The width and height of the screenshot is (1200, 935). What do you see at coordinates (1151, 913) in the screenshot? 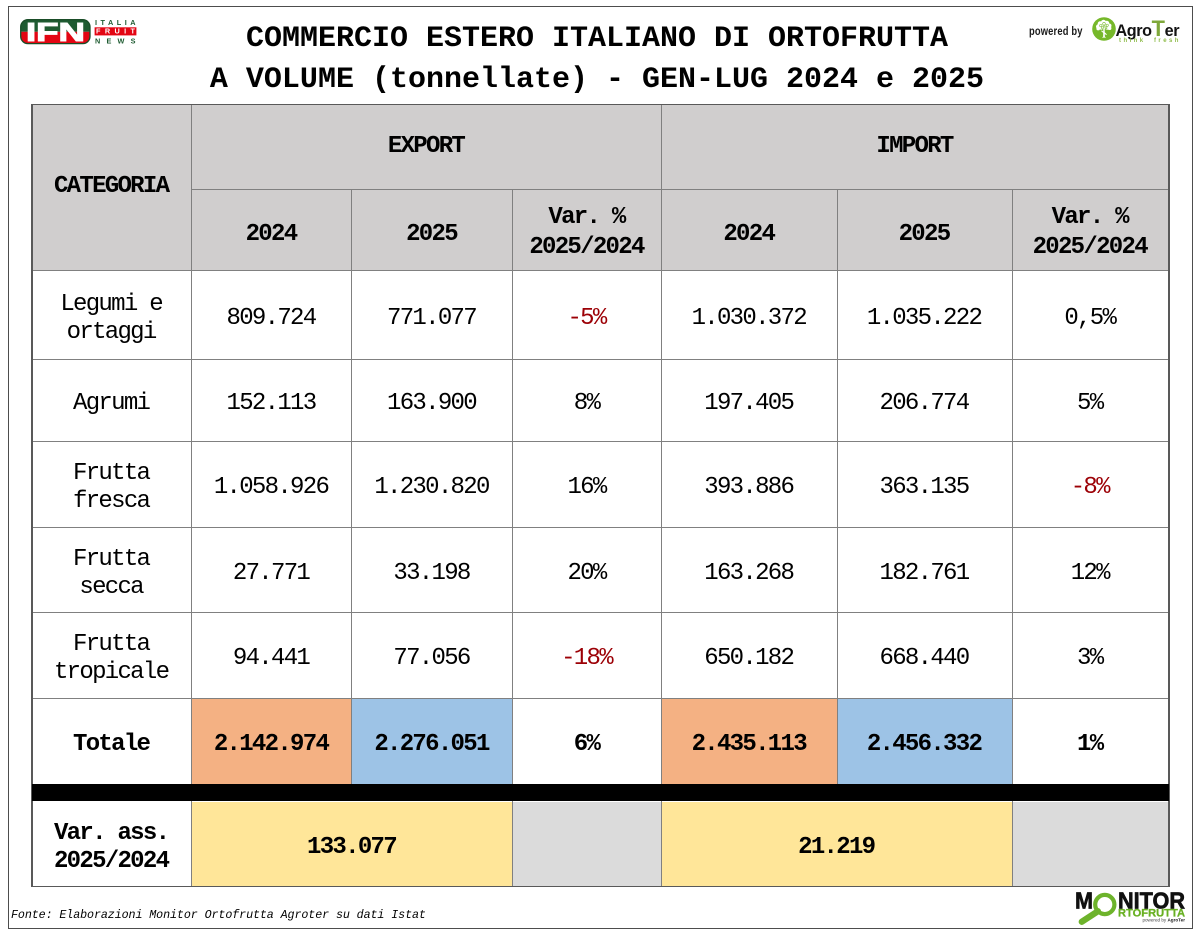
I see `svg-text: RTOFRUTTA` at bounding box center [1151, 913].